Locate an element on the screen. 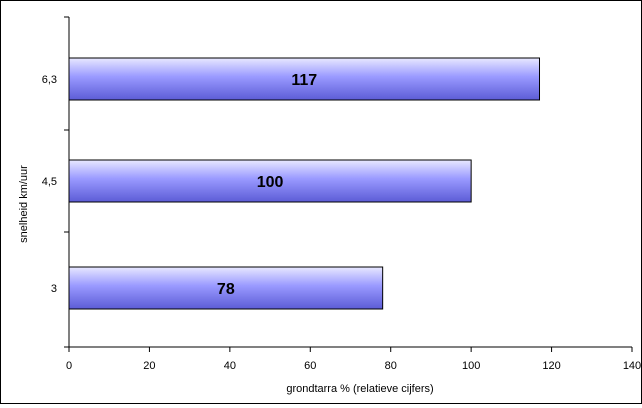 Image resolution: width=642 pixels, height=408 pixels. x-tick-label: 60 is located at coordinates (310, 366).